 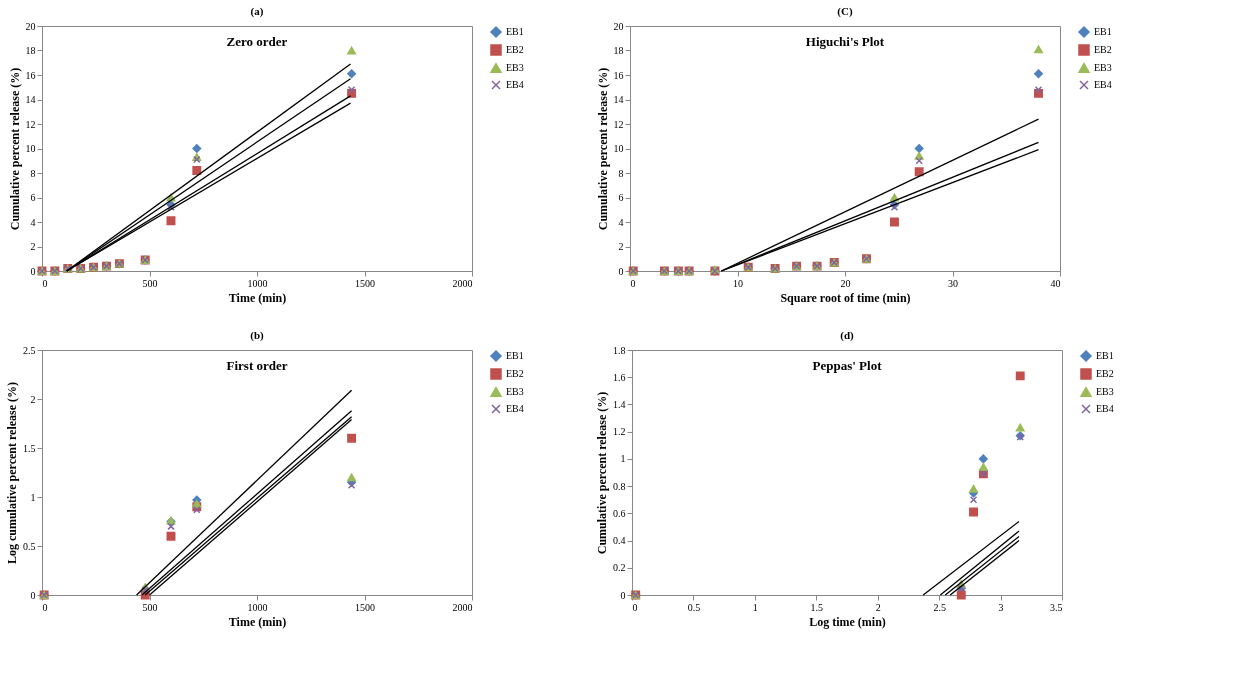 I want to click on chart-title: (a), so click(x=257, y=11).